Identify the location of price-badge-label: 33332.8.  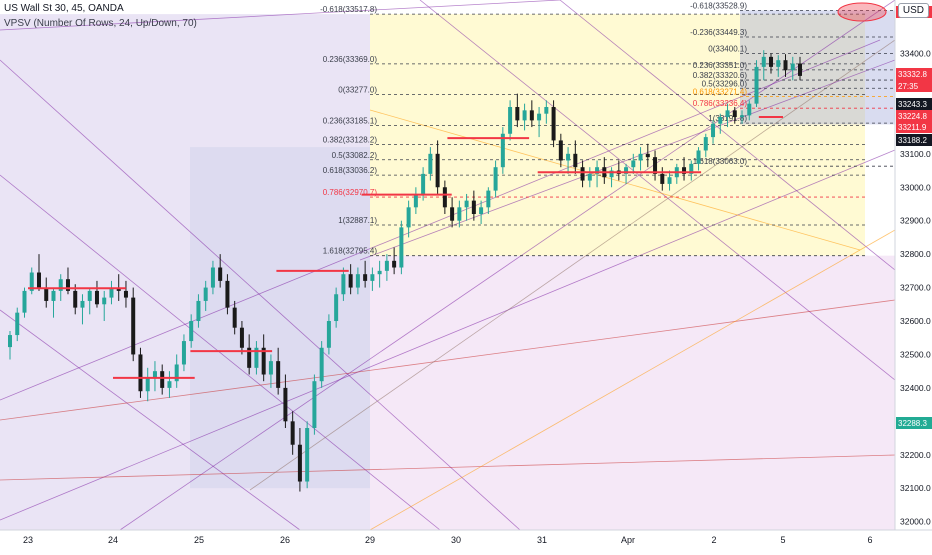
(912, 74).